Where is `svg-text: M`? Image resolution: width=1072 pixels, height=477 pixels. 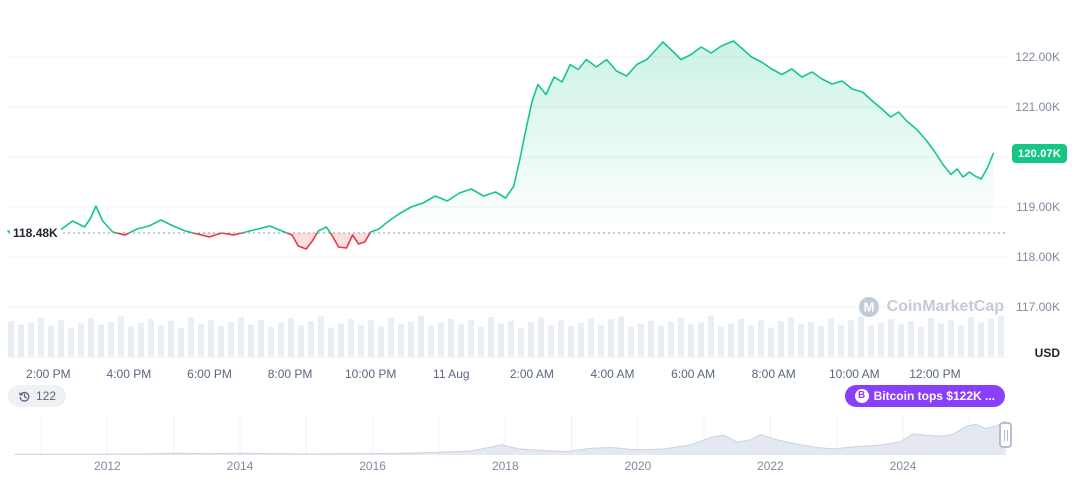
svg-text: M is located at coordinates (868, 307).